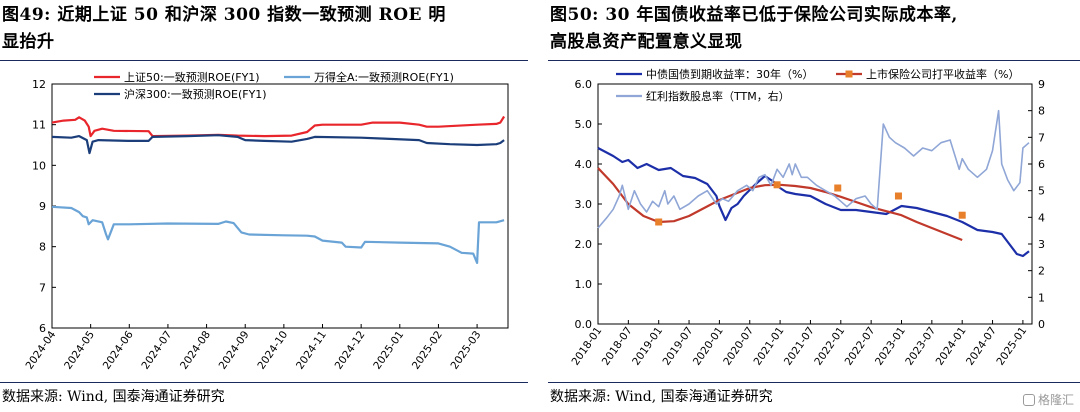 The image size is (1080, 412). I want to click on y-tick-label: 1.0, so click(584, 284).